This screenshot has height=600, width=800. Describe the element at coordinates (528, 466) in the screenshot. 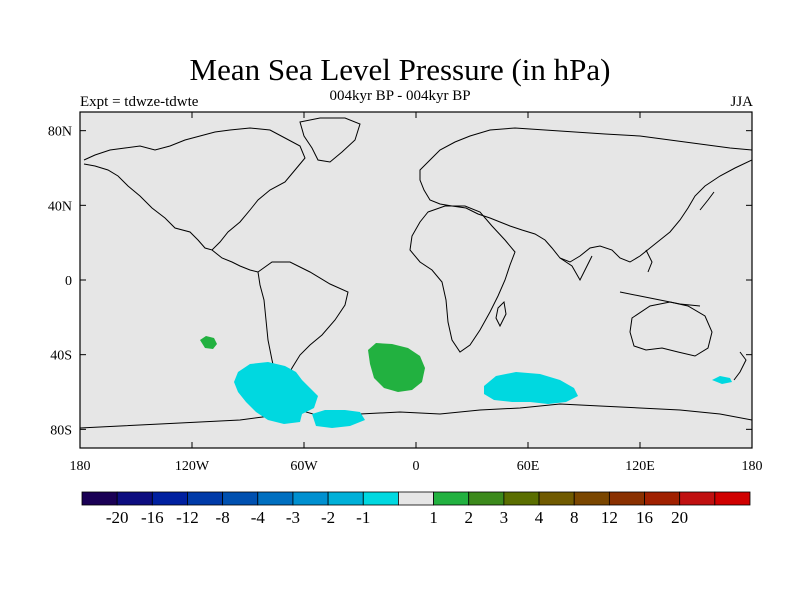

I see `lon-tick-label: 60E` at that location.